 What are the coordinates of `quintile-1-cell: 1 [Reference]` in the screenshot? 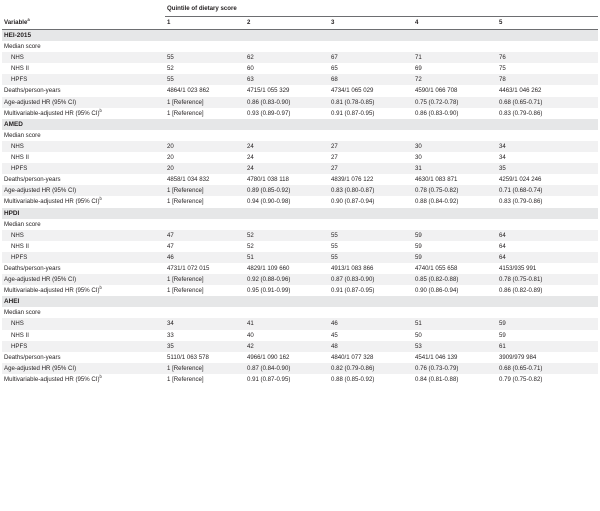 It's located at (185, 379).